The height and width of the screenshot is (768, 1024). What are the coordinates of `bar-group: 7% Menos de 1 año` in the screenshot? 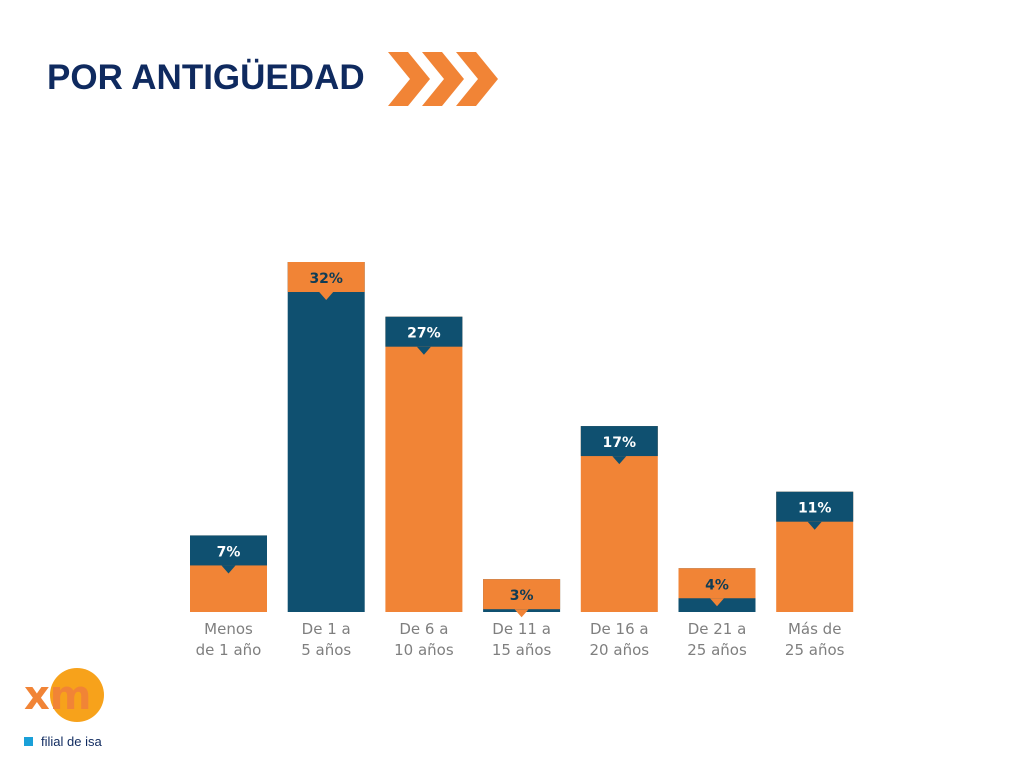 It's located at (228, 597).